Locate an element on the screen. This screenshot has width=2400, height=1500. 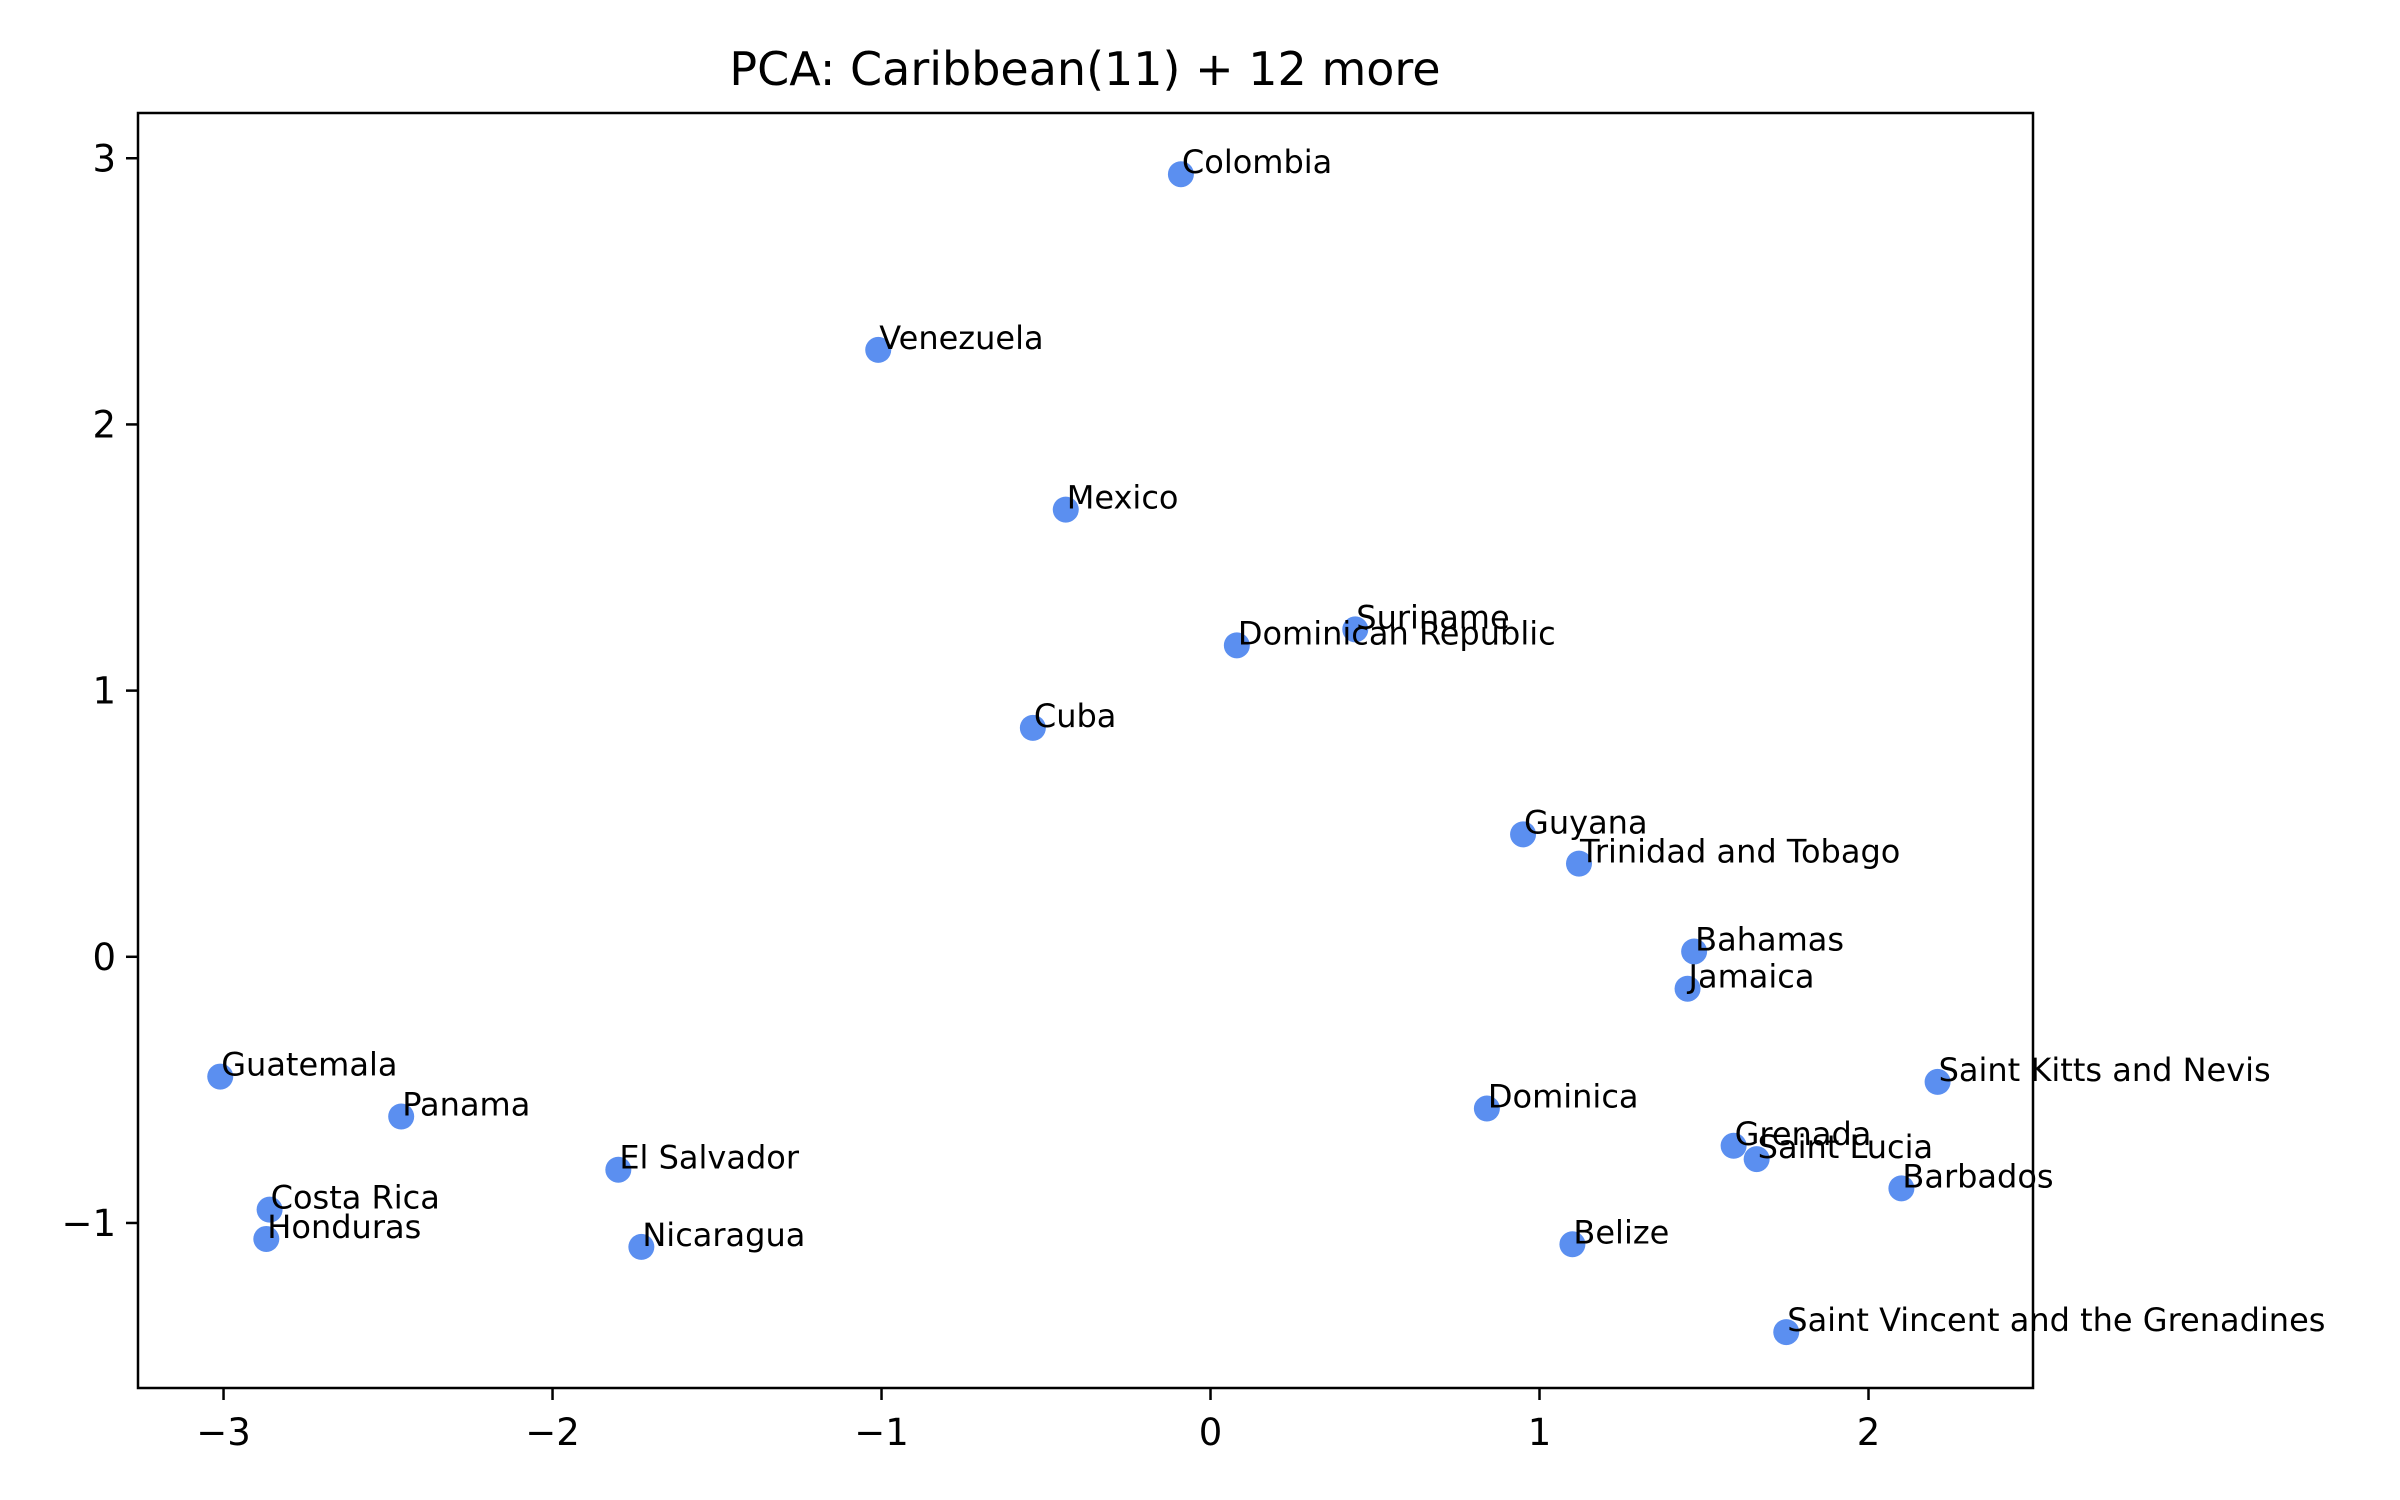
data-point-label: Colombia is located at coordinates (1257, 162).